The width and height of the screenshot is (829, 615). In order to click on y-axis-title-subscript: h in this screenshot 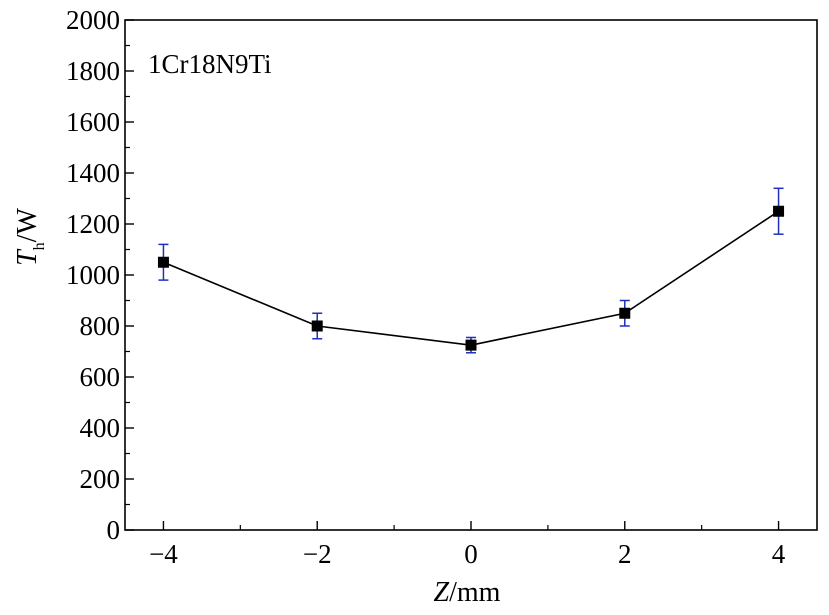, I will do `click(39, 246)`.